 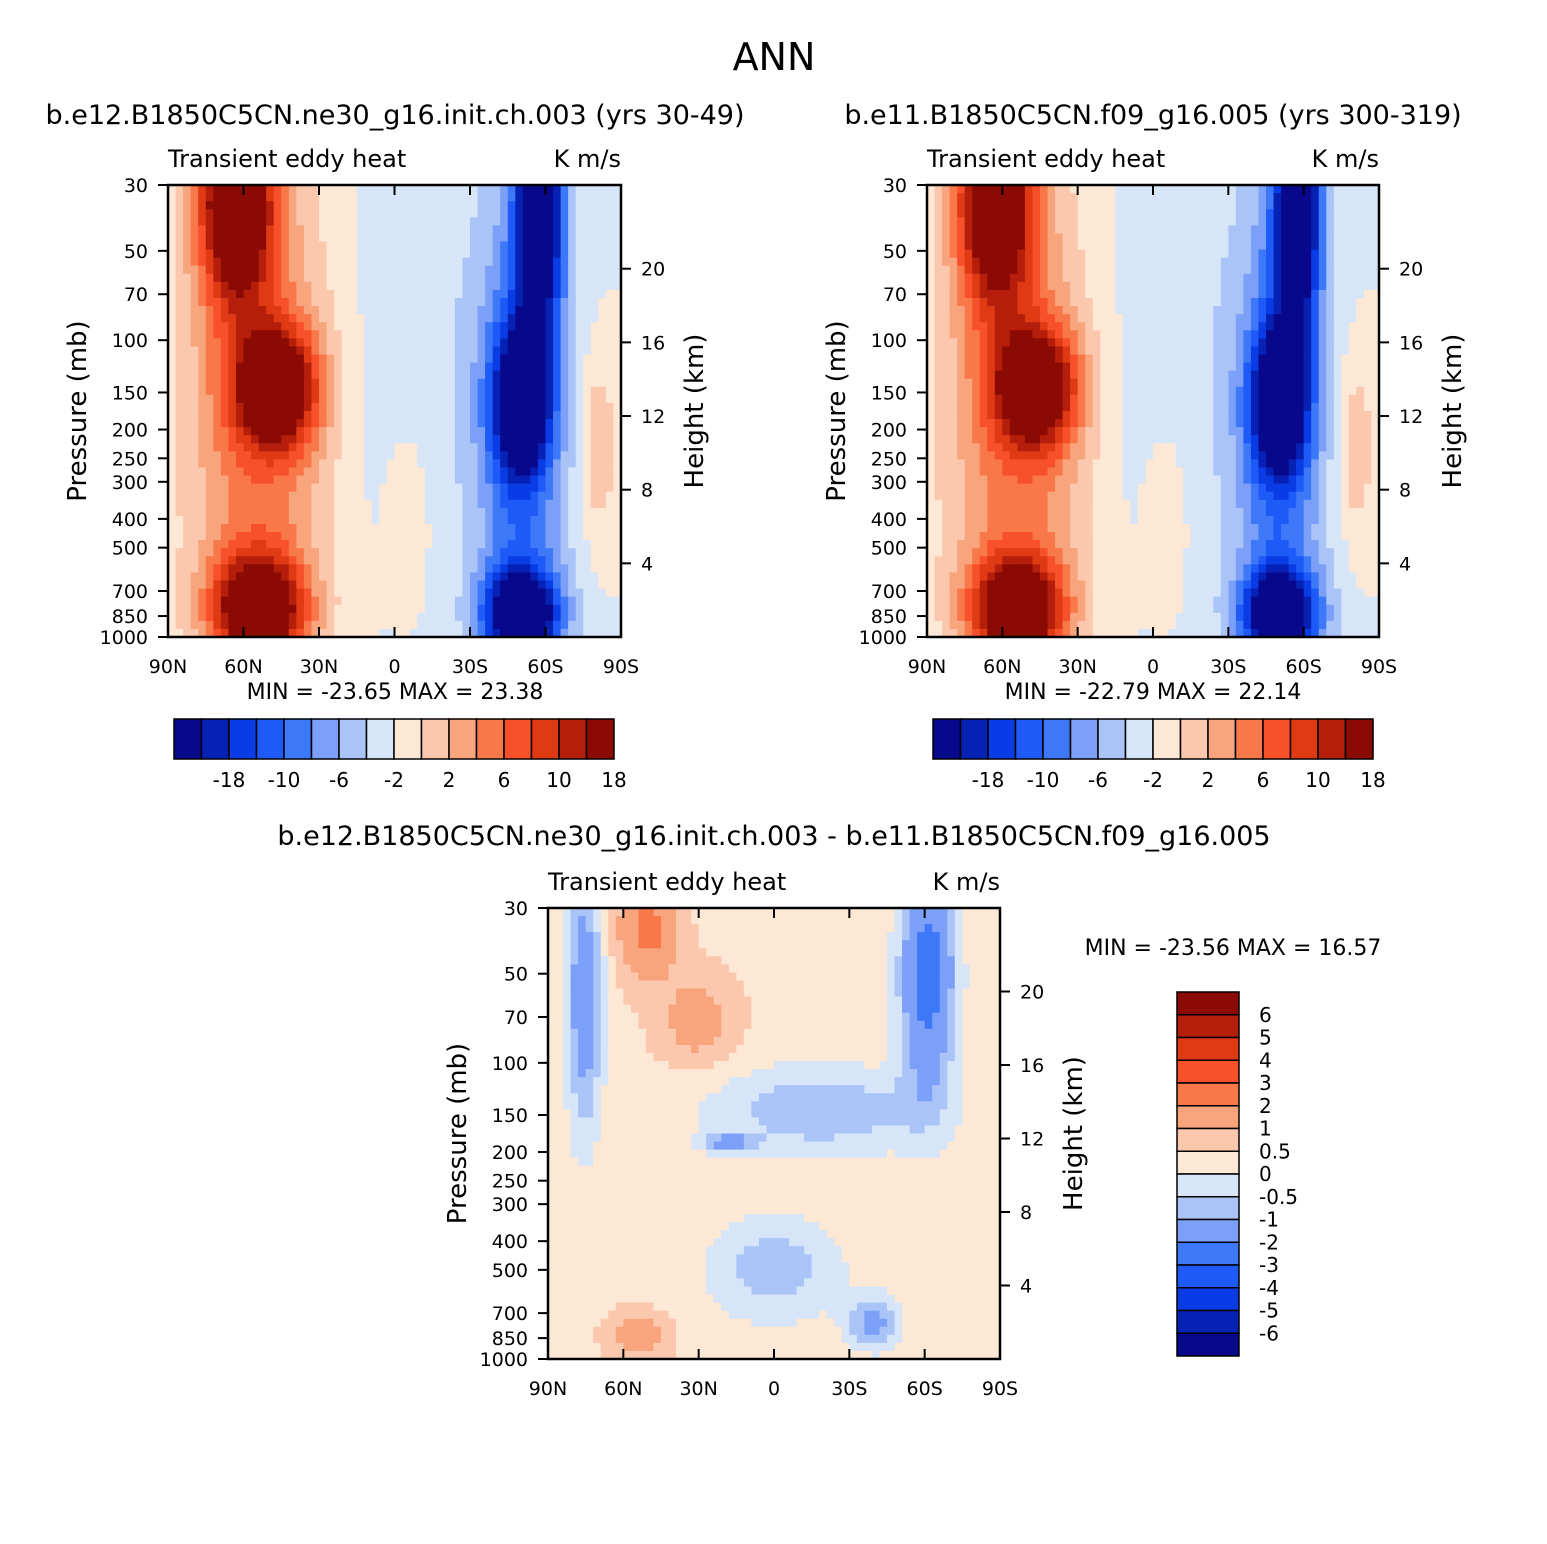 I want to click on y-tick-label: 200, so click(x=130, y=431).